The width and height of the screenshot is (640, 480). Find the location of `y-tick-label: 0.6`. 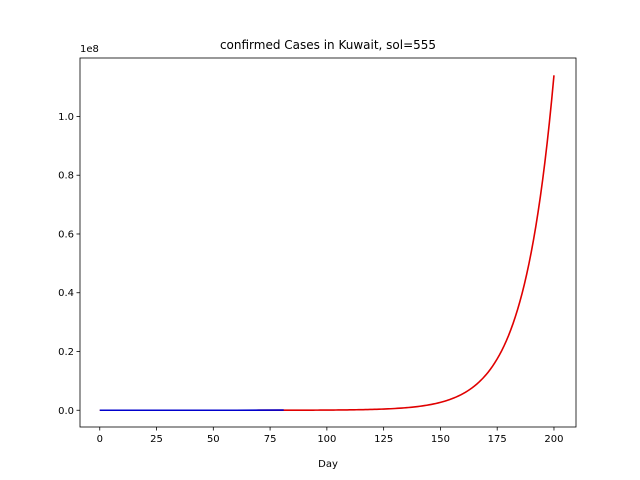

y-tick-label: 0.6 is located at coordinates (66, 234).